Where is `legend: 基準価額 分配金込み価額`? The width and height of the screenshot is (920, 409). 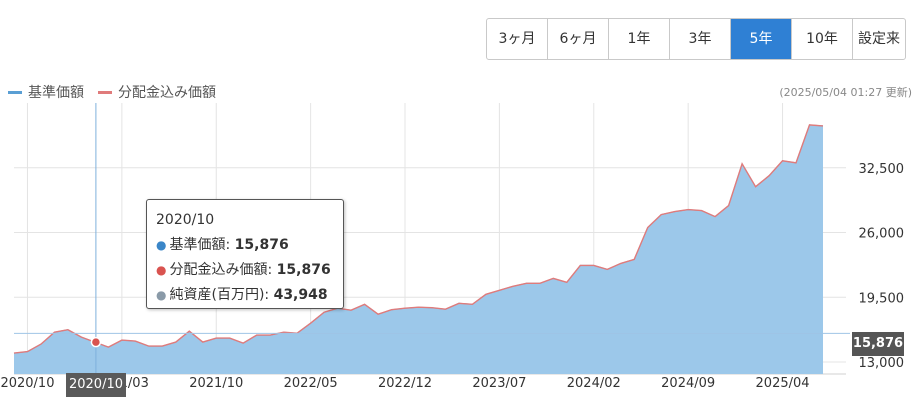 legend: 基準価額 分配金込み価額 is located at coordinates (112, 92).